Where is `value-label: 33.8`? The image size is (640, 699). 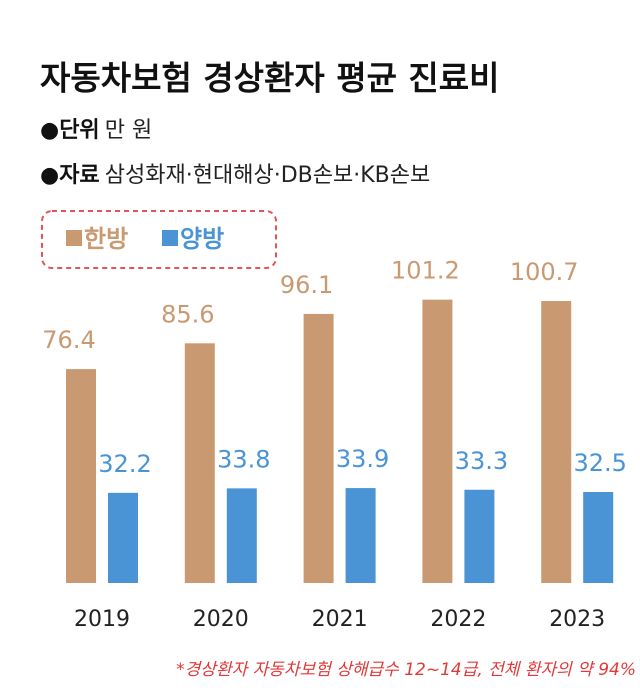 value-label: 33.8 is located at coordinates (243, 459).